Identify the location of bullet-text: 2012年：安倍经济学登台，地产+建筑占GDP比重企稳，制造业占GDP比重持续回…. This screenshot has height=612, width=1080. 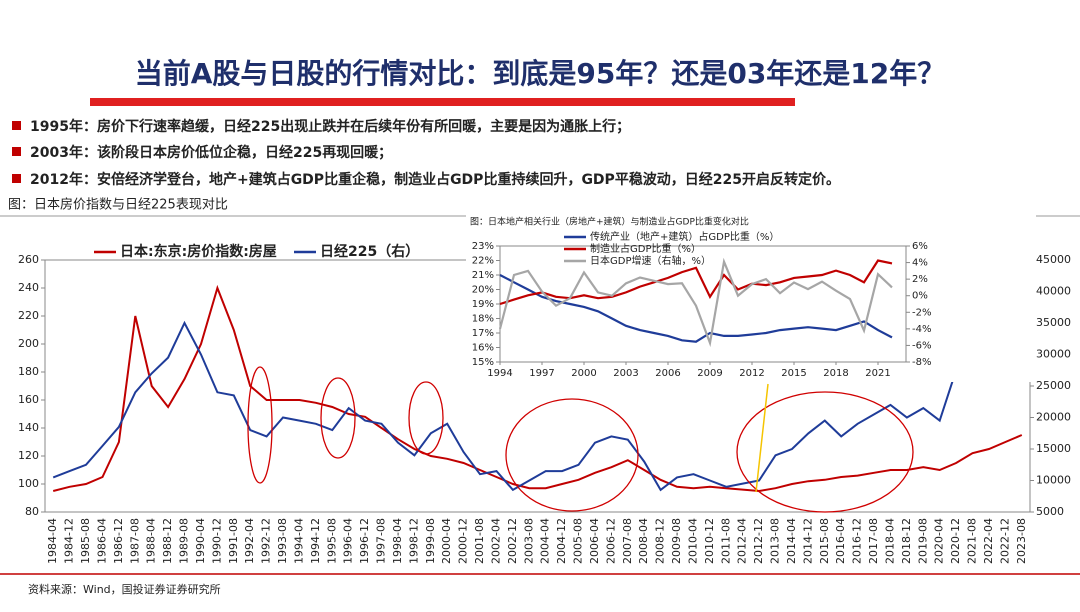
(435, 179).